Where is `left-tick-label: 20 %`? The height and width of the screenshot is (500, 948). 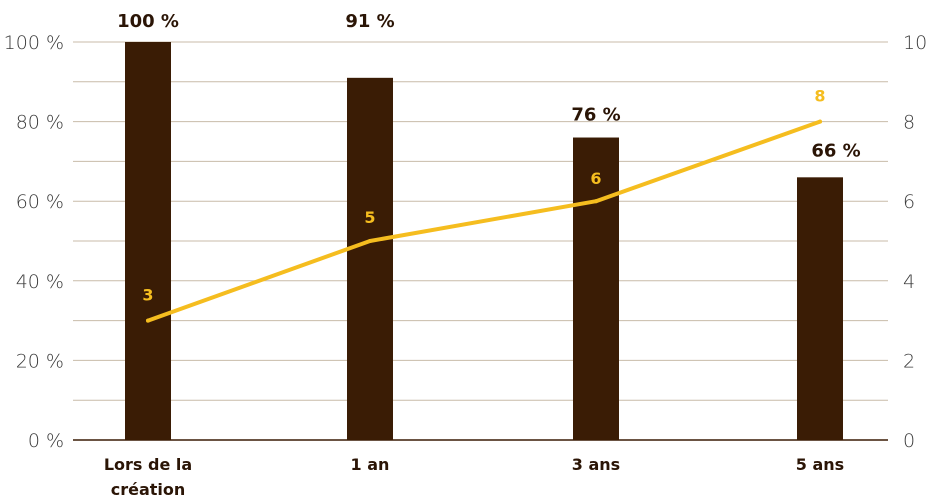 left-tick-label: 20 % is located at coordinates (40, 361).